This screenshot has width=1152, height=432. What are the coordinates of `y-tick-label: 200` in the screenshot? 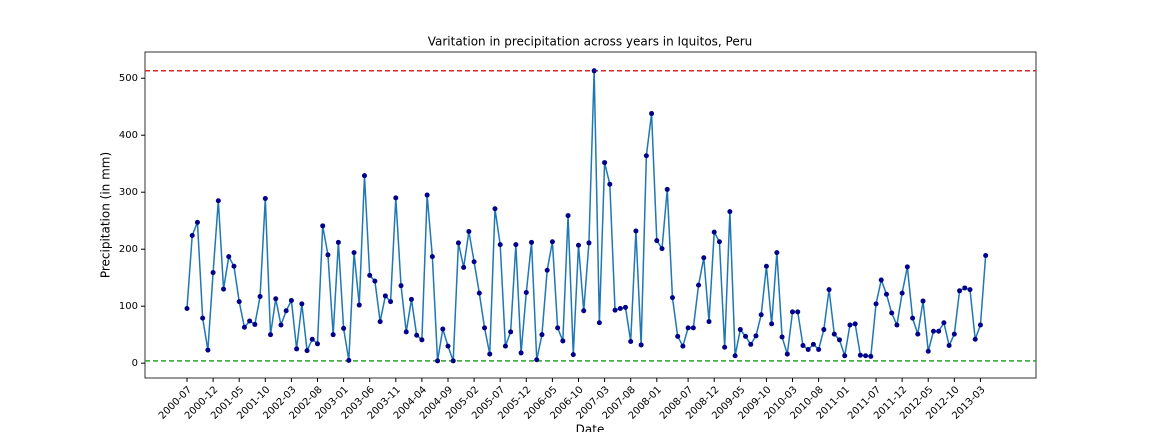 It's located at (128, 249).